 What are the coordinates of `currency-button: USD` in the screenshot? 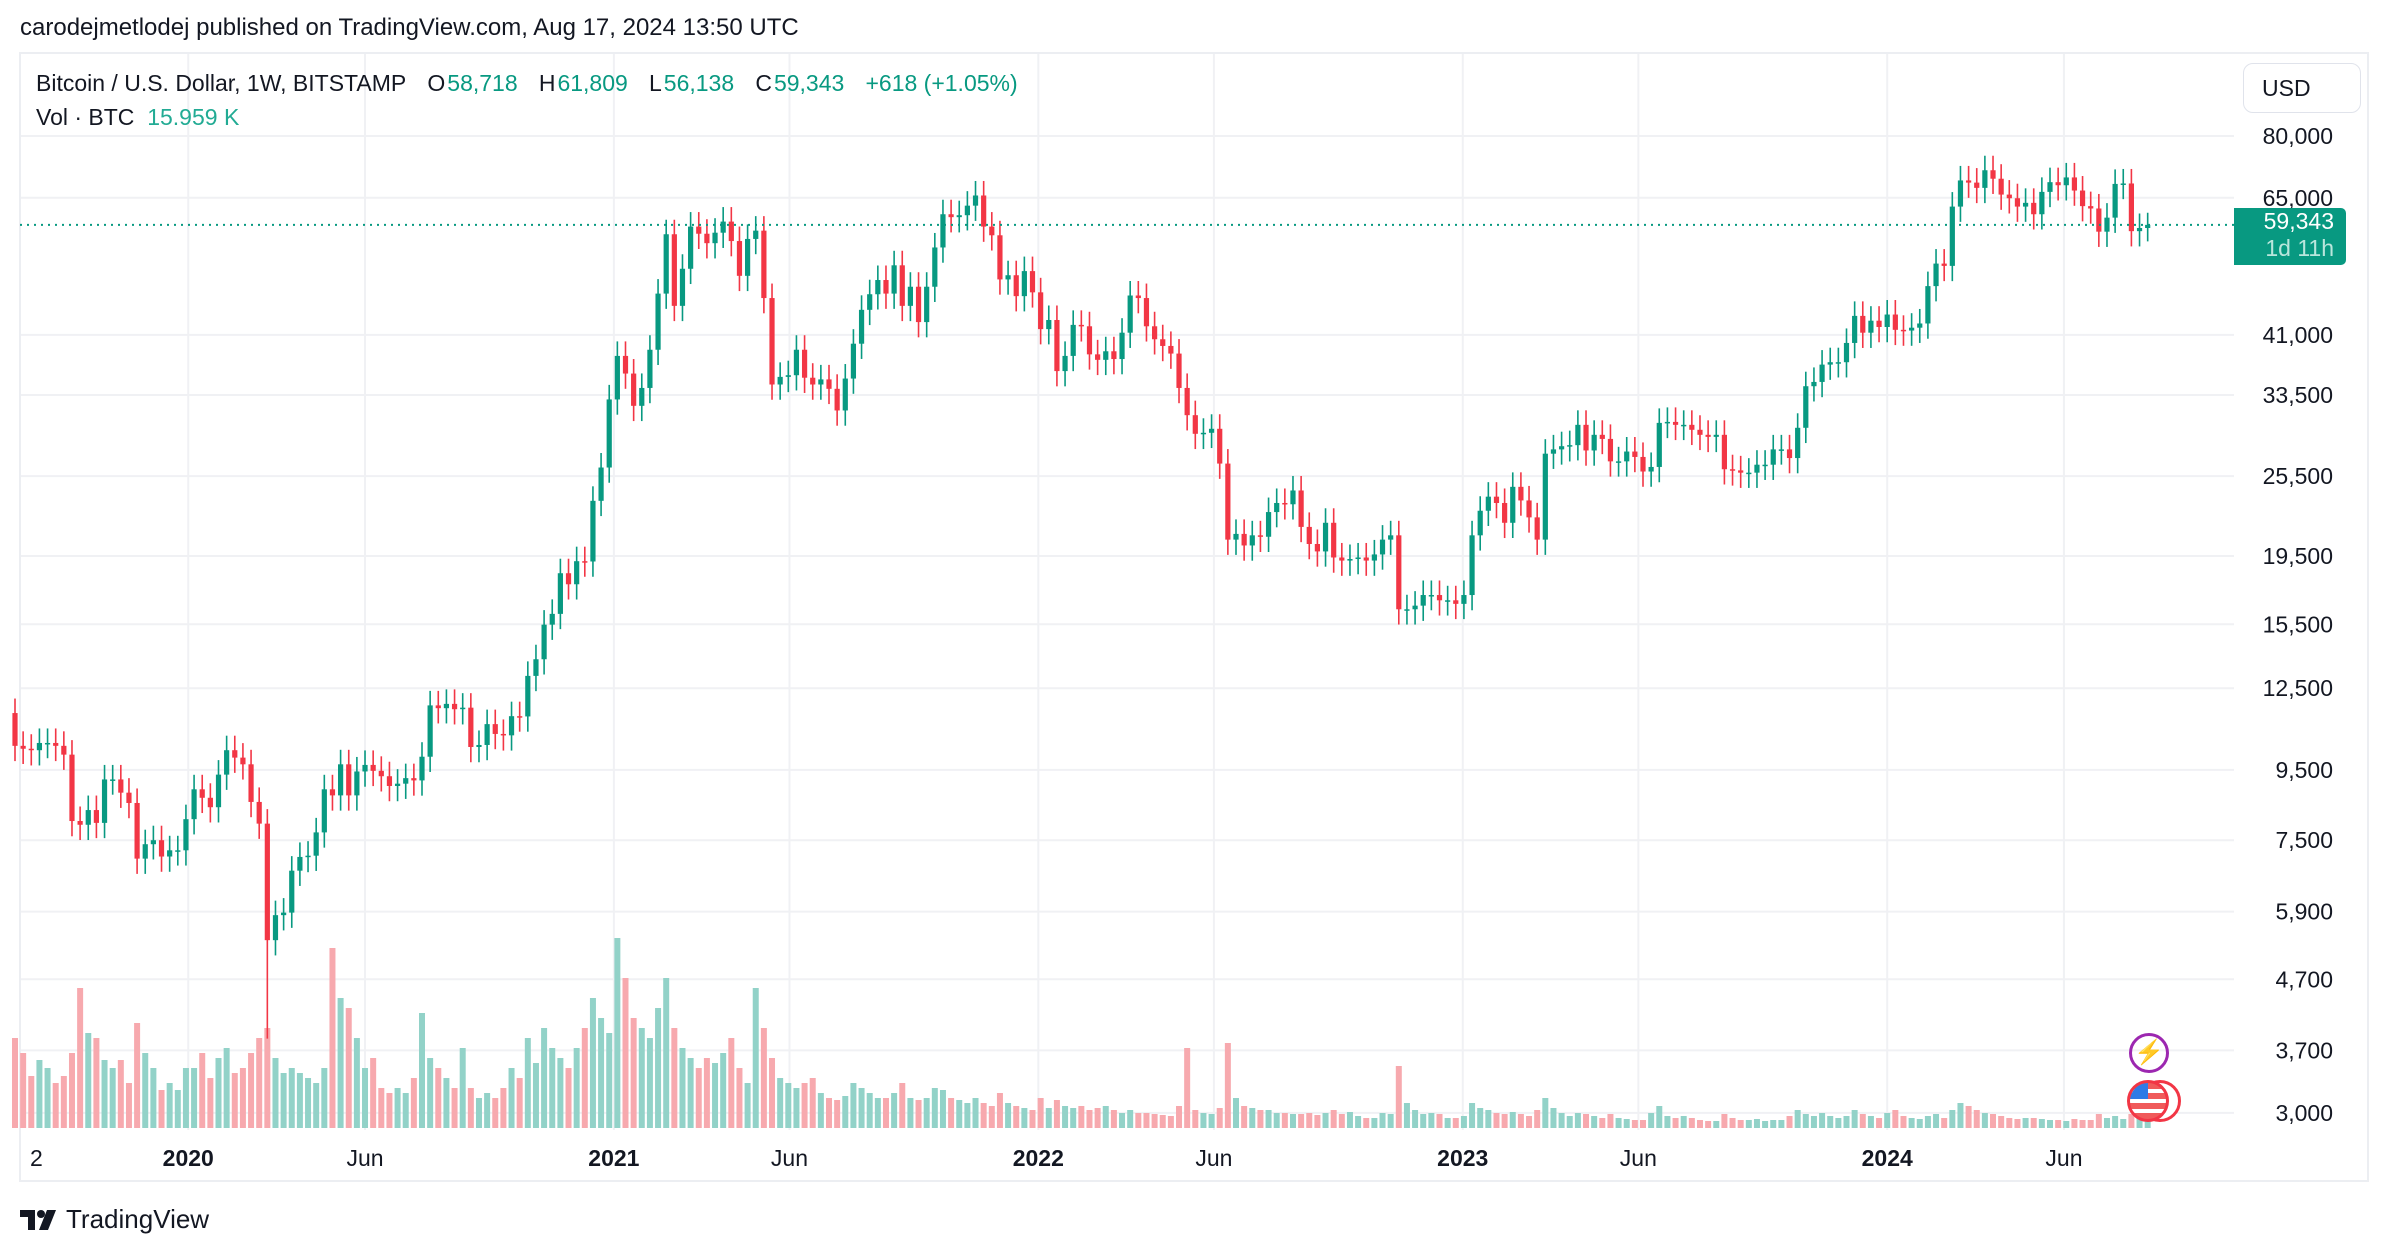 It's located at (2302, 88).